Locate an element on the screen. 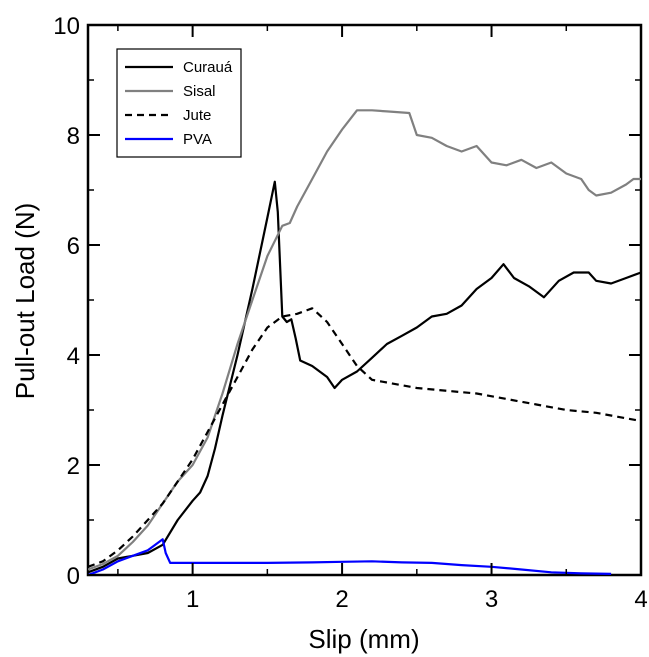 This screenshot has width=649, height=657. x-tick-label: 3 is located at coordinates (491, 599).